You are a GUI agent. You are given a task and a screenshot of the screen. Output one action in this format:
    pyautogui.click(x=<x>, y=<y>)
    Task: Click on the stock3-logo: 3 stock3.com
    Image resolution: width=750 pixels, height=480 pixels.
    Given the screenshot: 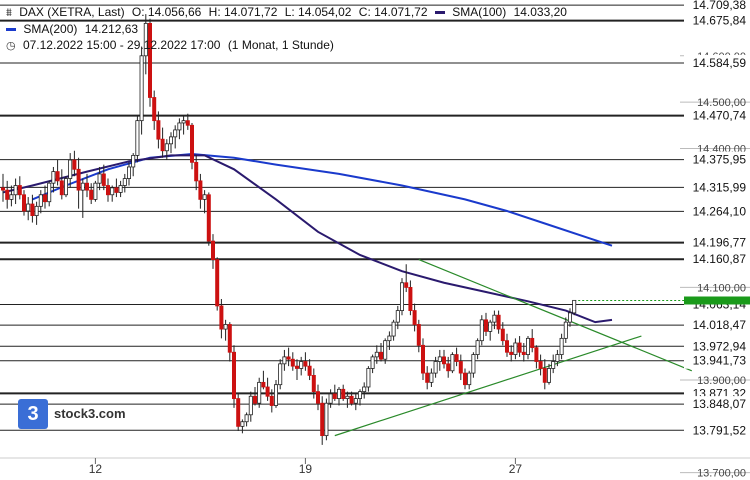 What is the action you would take?
    pyautogui.click(x=74, y=414)
    